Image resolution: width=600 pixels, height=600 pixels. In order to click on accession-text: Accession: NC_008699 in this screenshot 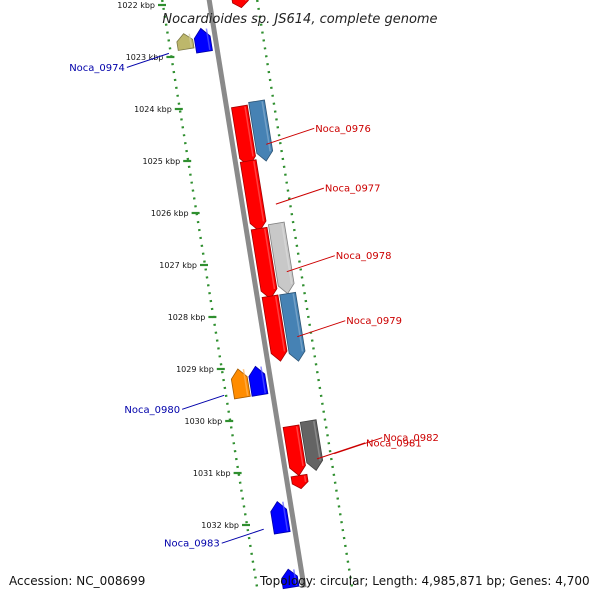, I will do `click(77, 581)`.